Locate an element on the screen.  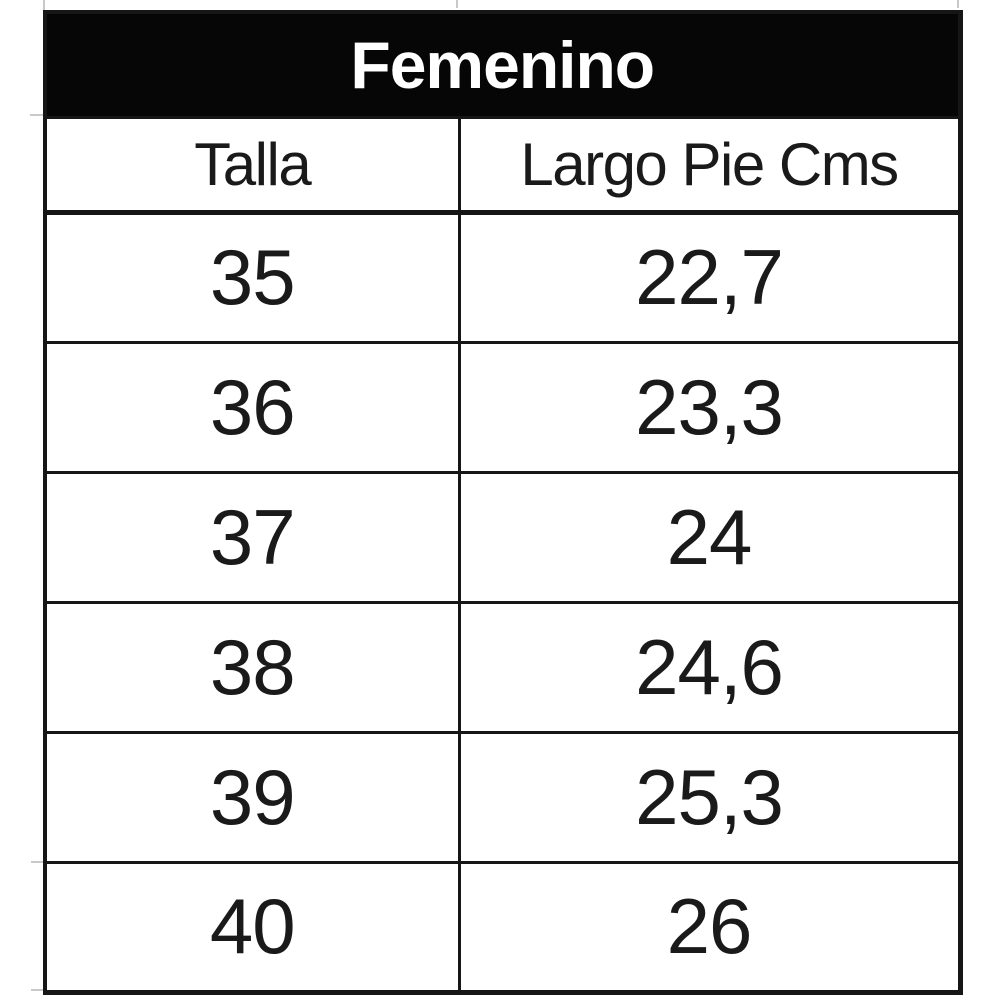
talla-cell: 40 is located at coordinates (252, 927).